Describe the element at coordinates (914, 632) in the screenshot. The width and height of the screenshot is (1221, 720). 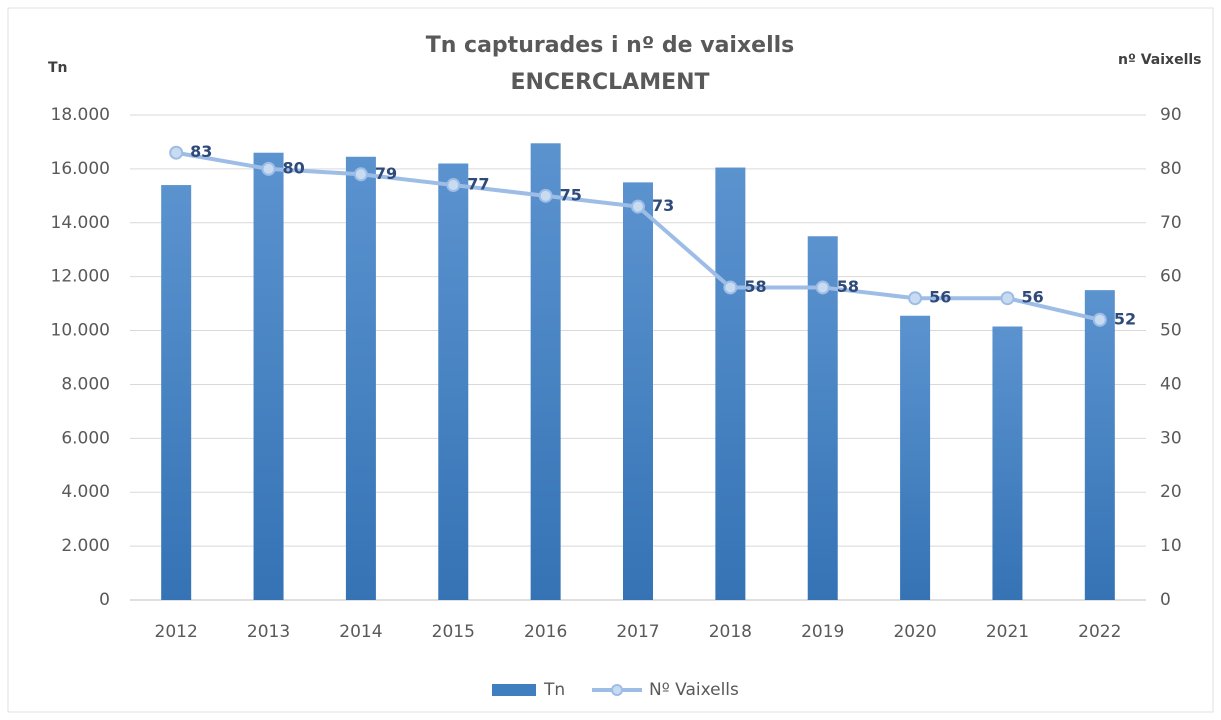
I see `x-tick-label: 2020` at that location.